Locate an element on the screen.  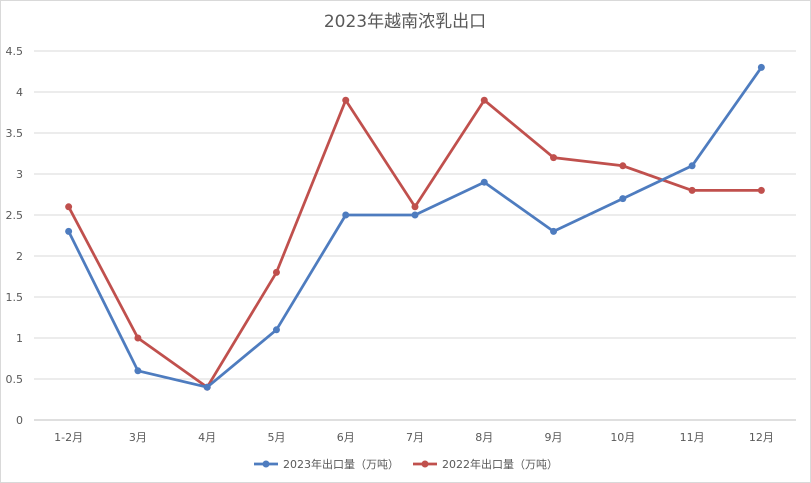
y-tick-label: 1 is located at coordinates (19, 338).